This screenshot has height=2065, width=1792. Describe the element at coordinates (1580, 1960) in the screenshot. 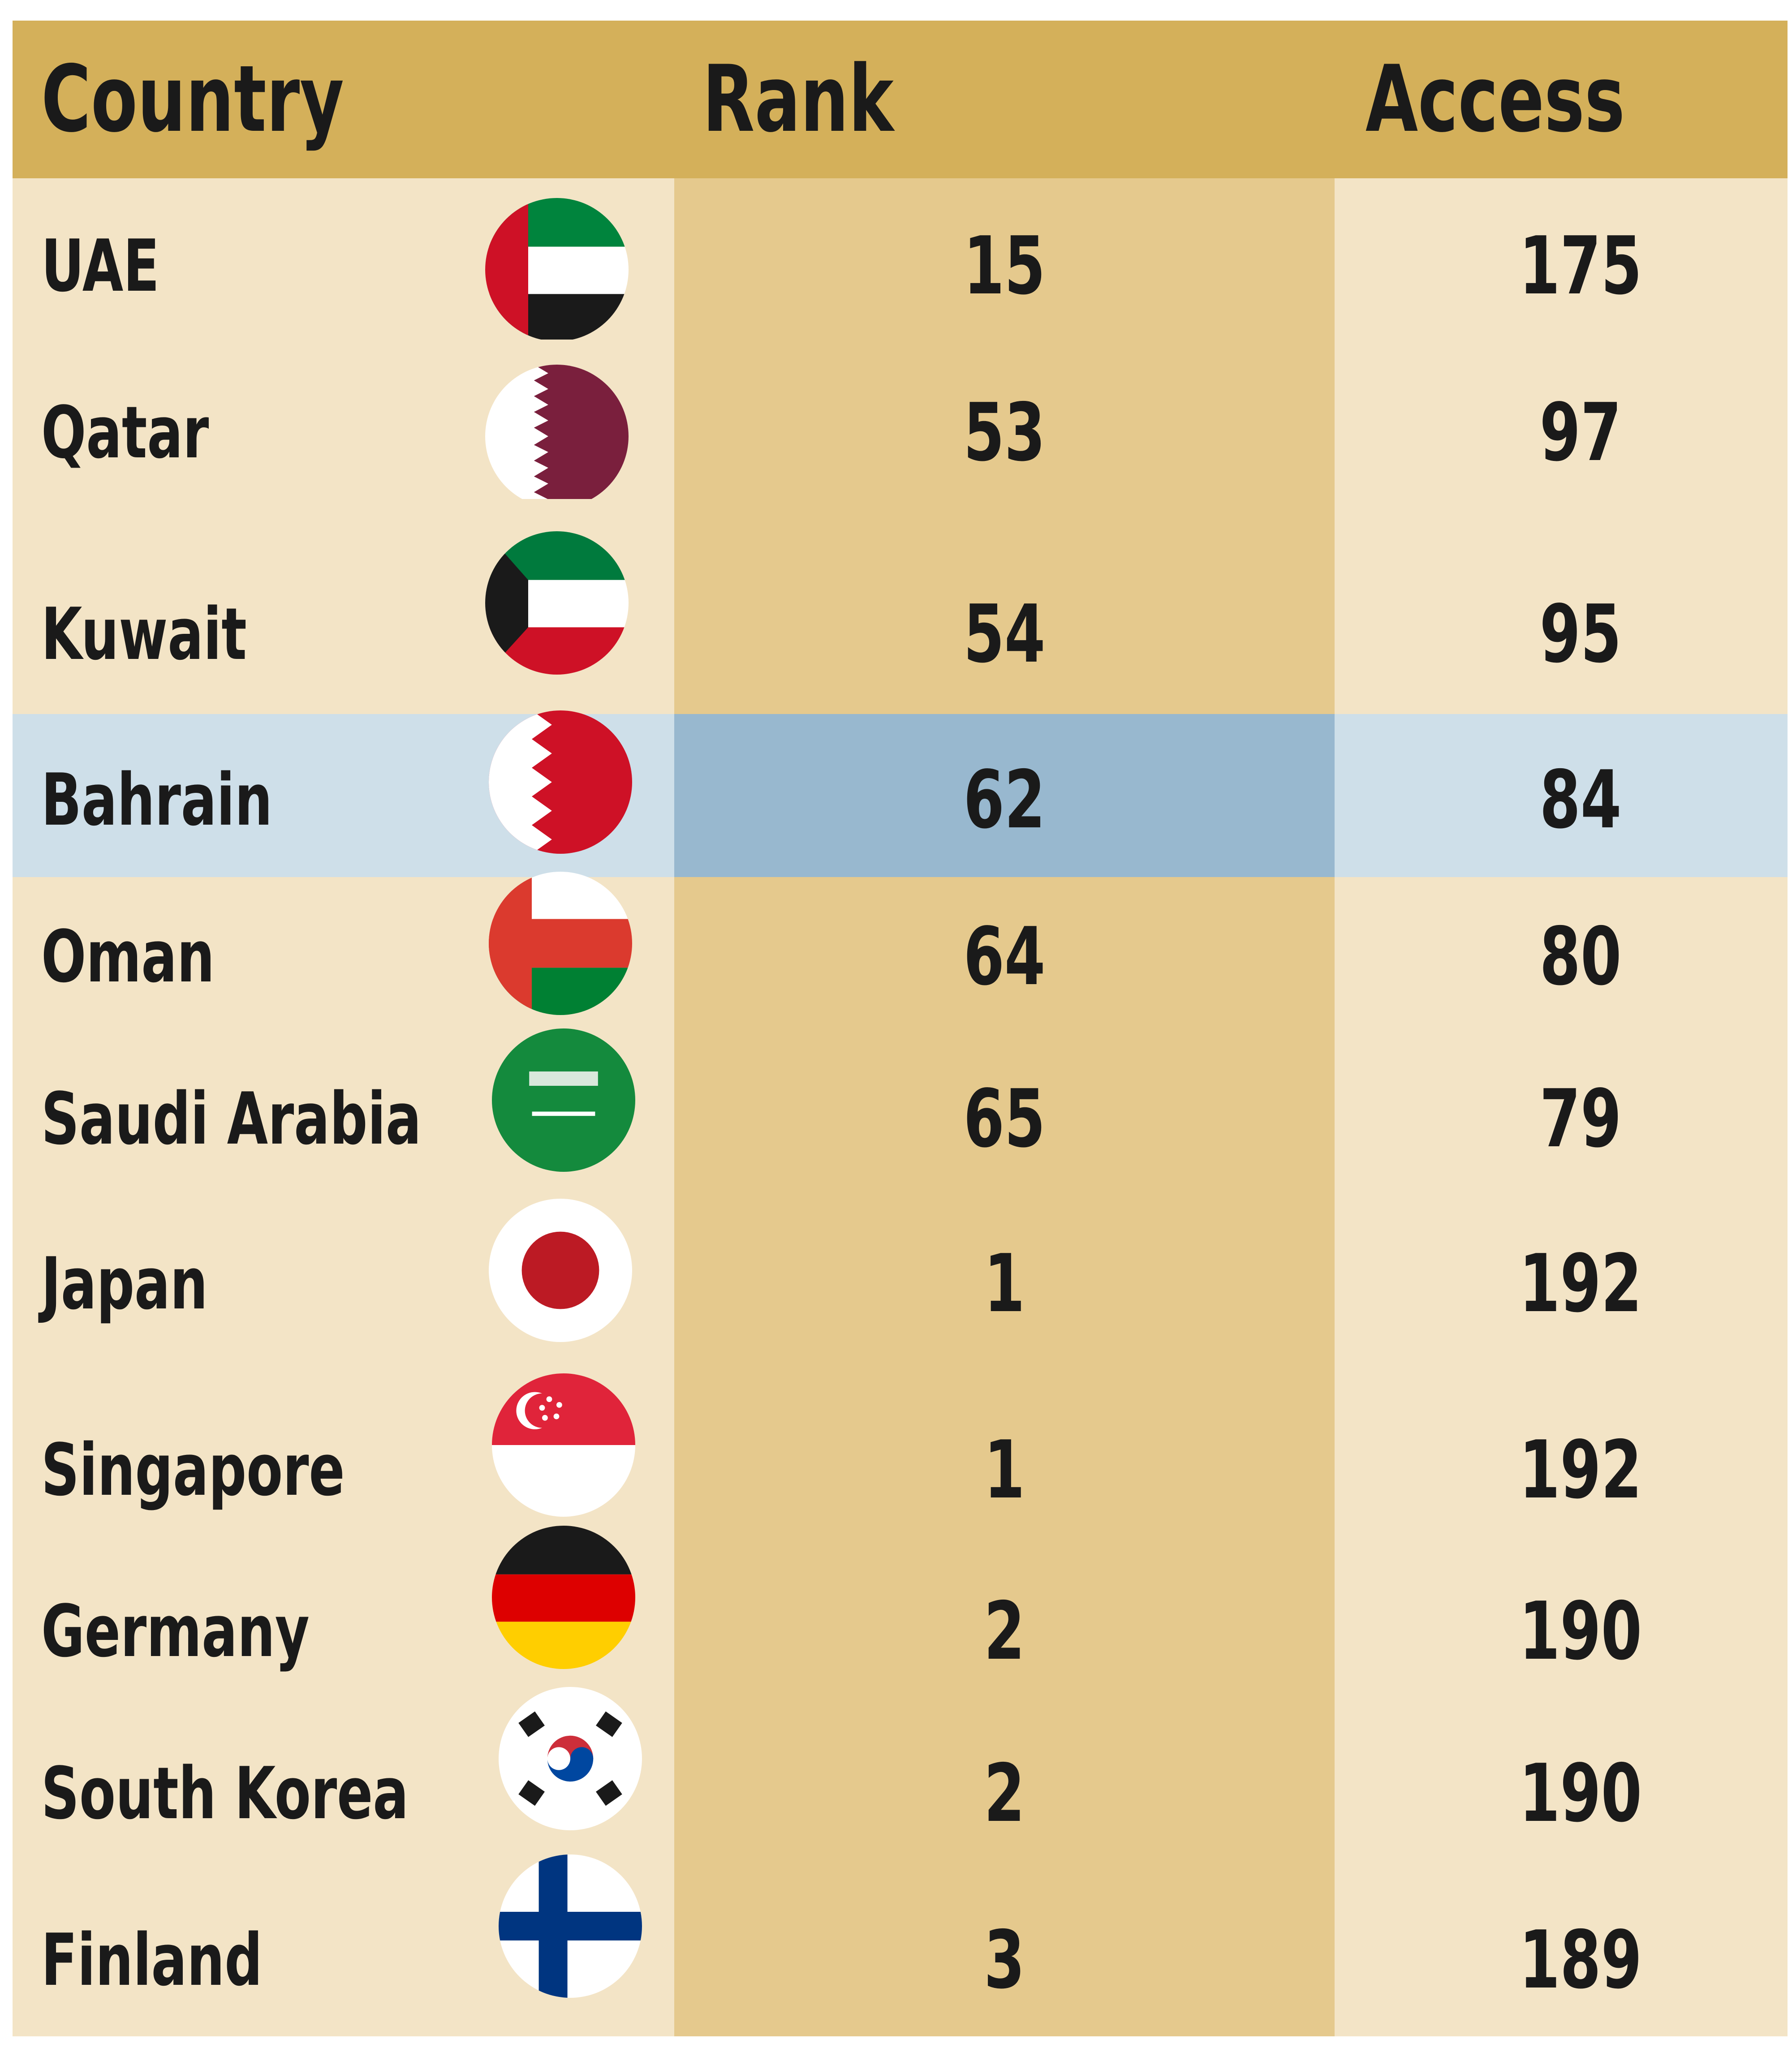

I see `access-value: 189` at that location.